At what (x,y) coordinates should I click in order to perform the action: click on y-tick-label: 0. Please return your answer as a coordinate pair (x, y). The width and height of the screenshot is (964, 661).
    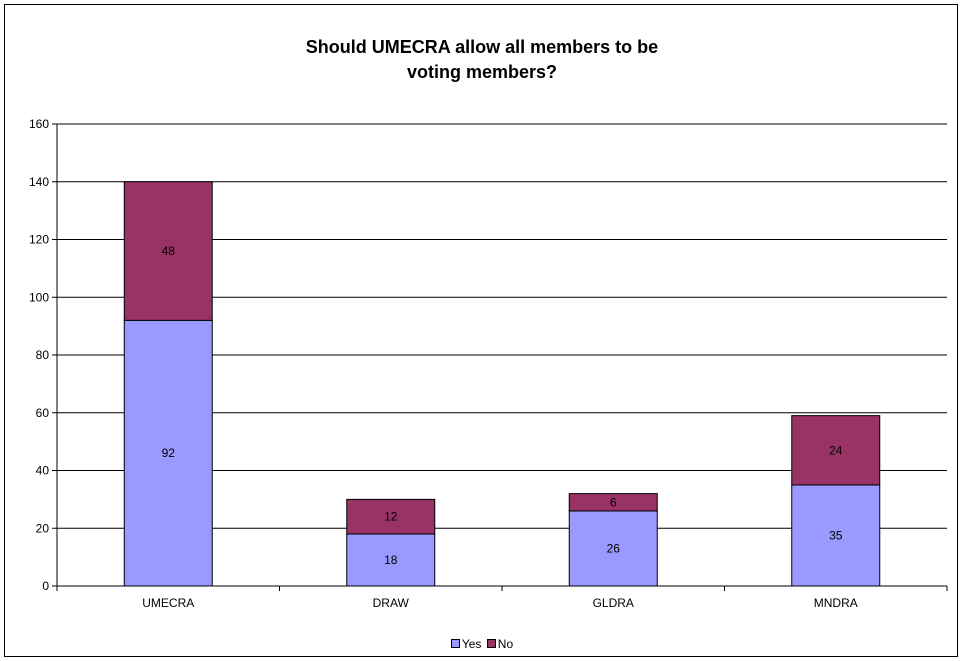
    Looking at the image, I should click on (45, 586).